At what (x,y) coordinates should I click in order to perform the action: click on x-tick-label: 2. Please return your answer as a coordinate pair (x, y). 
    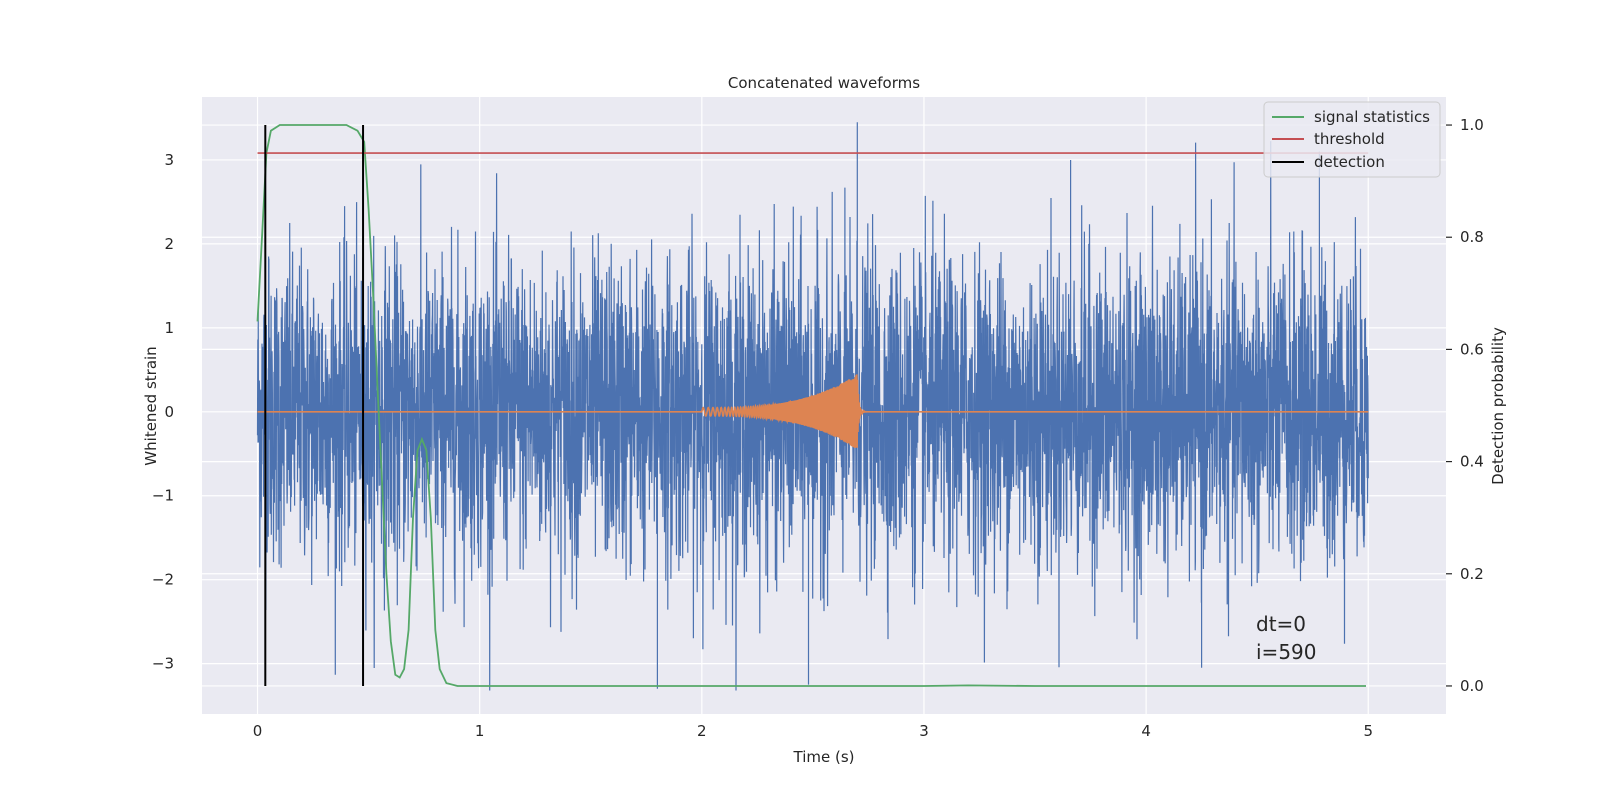
    Looking at the image, I should click on (702, 731).